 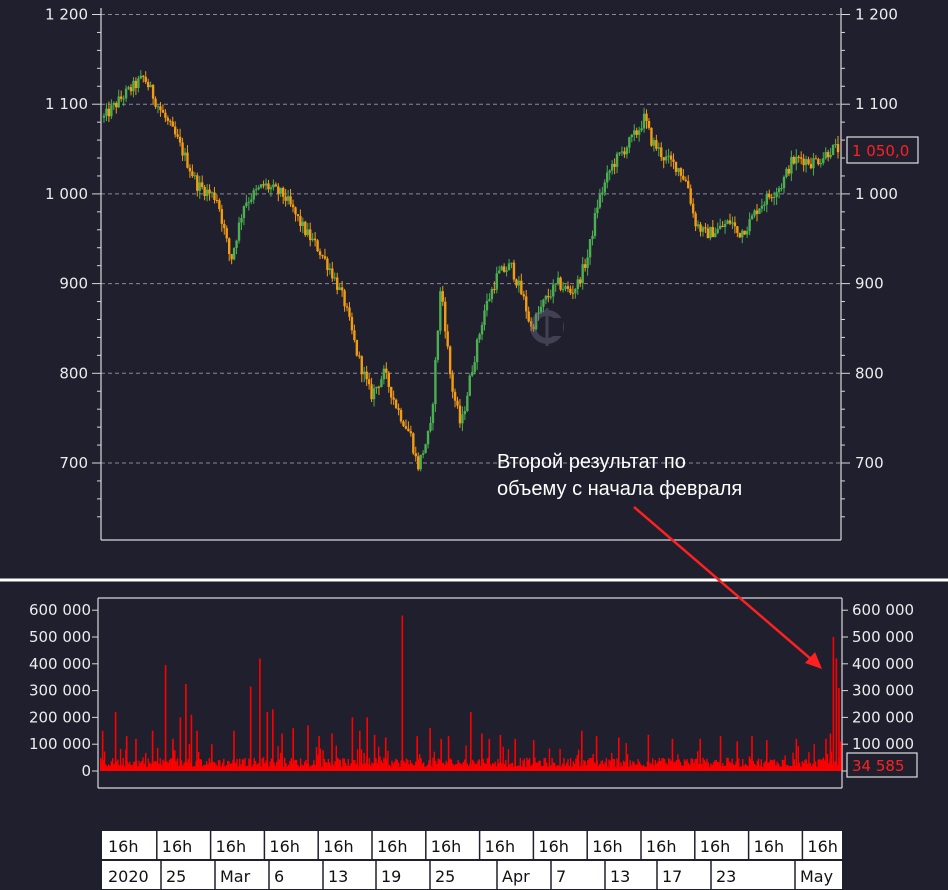 What do you see at coordinates (619, 489) in the screenshot?
I see `annotation-line-2: объему с начала февраля` at bounding box center [619, 489].